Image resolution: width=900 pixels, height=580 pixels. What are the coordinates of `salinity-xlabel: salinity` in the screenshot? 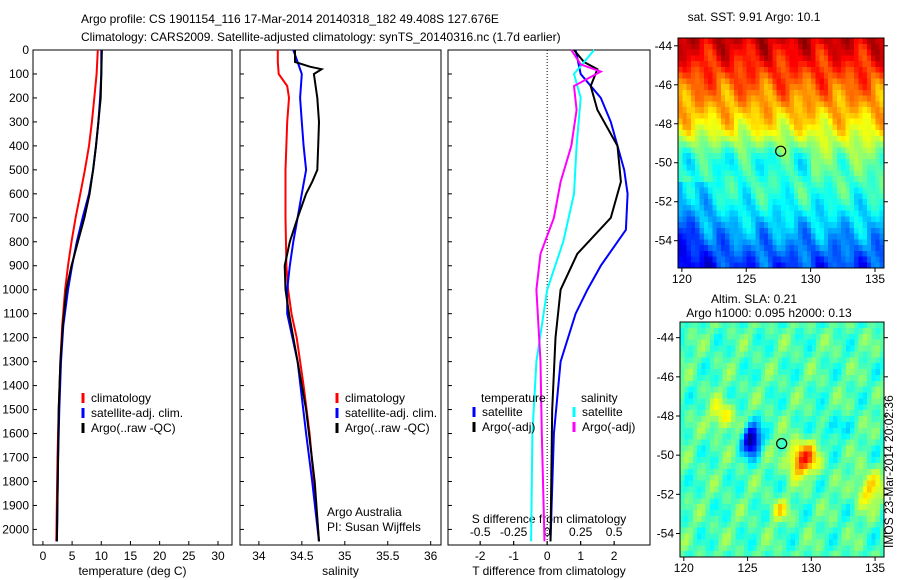 It's located at (340, 571).